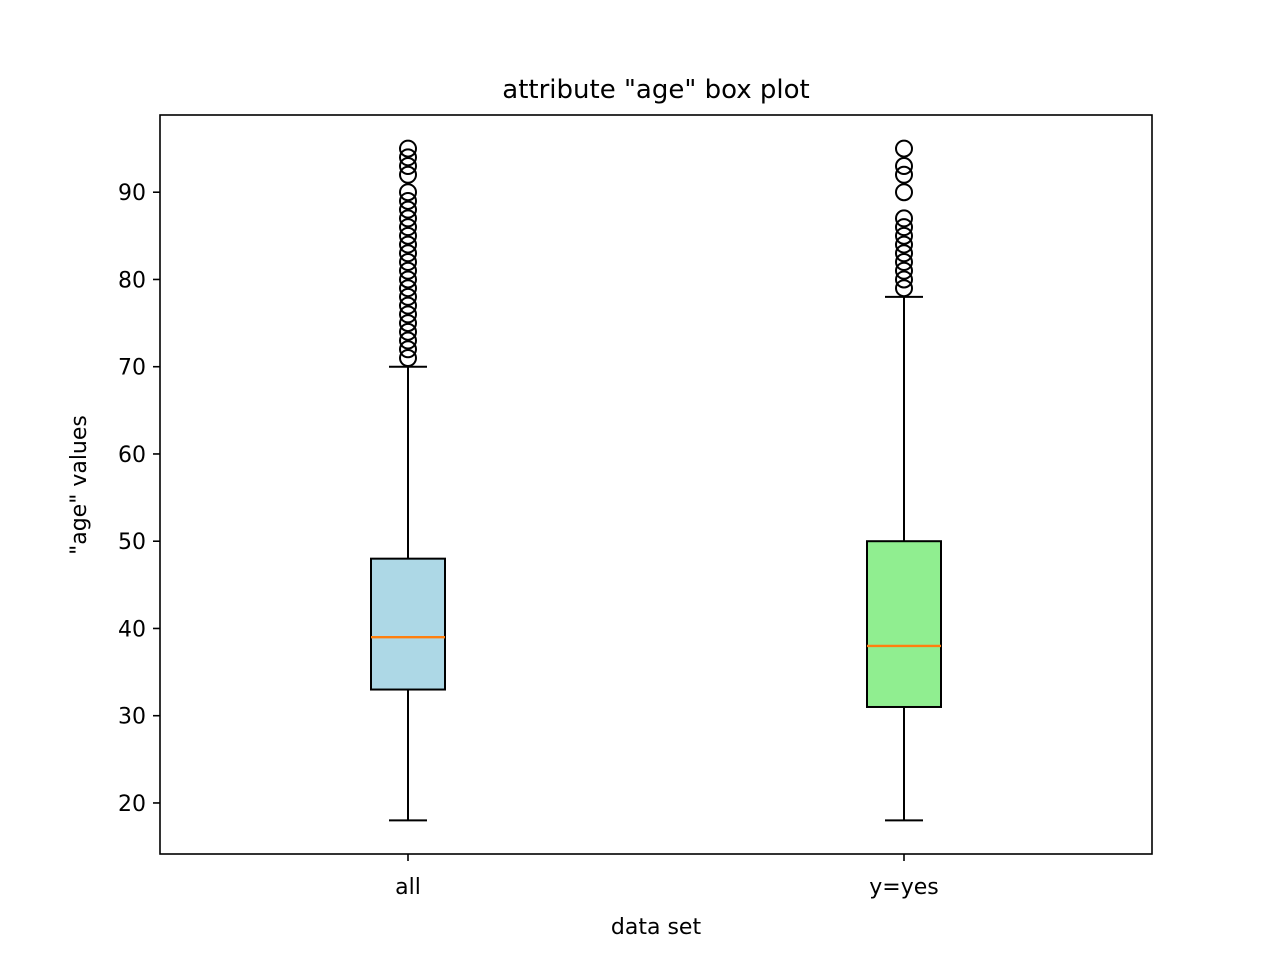 The image size is (1280, 965). Describe the element at coordinates (132, 629) in the screenshot. I see `y-tick-label: 40` at that location.